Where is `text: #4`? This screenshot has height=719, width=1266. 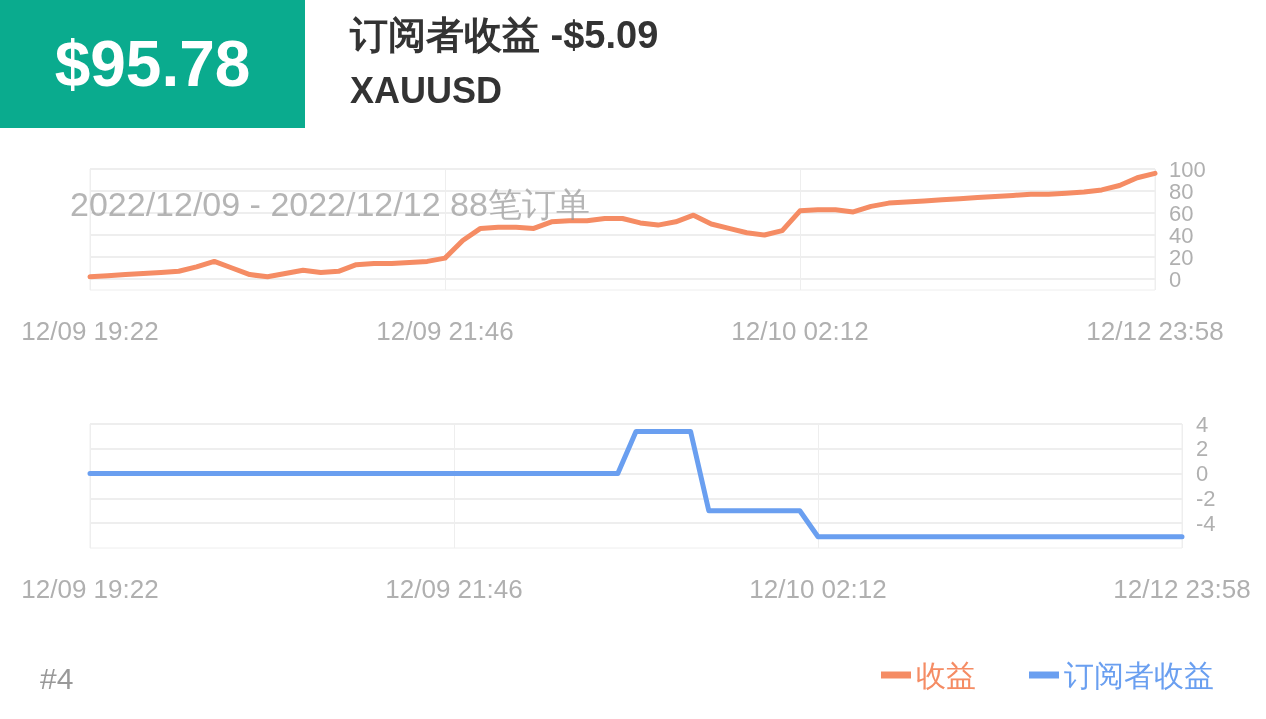
text: #4 is located at coordinates (57, 679).